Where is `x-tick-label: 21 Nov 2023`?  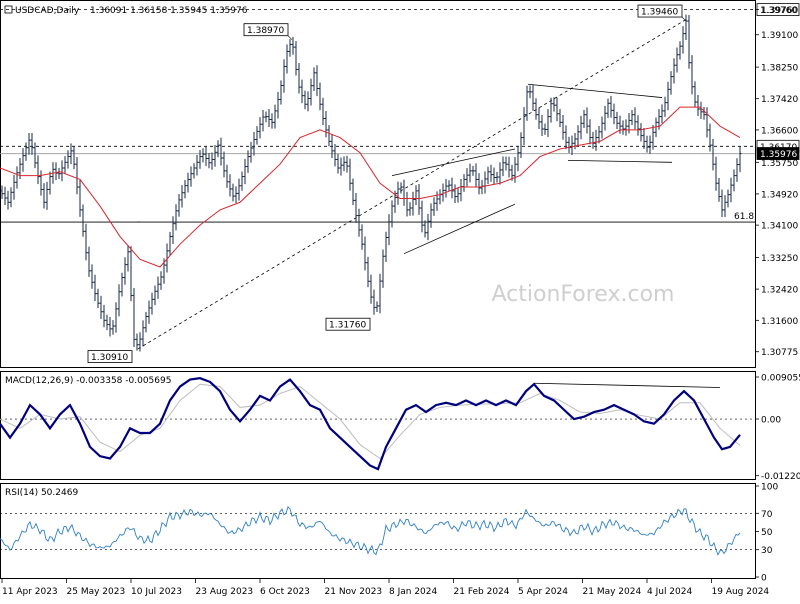
x-tick-label: 21 Nov 2023 is located at coordinates (354, 592).